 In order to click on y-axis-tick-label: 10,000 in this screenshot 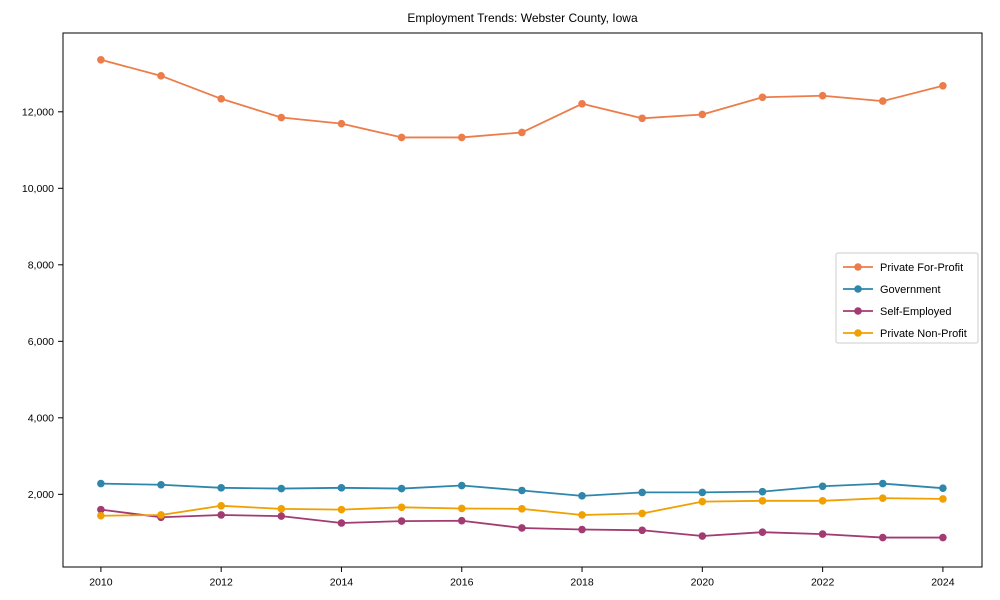, I will do `click(38, 189)`.